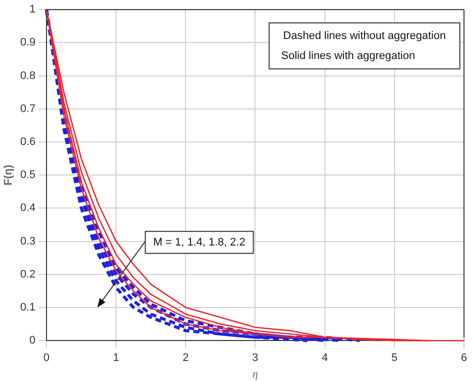 This screenshot has width=474, height=381. I want to click on x-tick-label: 2, so click(185, 358).